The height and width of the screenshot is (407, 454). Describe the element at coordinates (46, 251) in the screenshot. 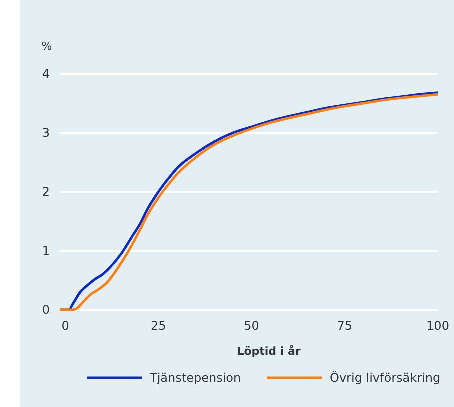

I see `y-tick-label: 1` at that location.